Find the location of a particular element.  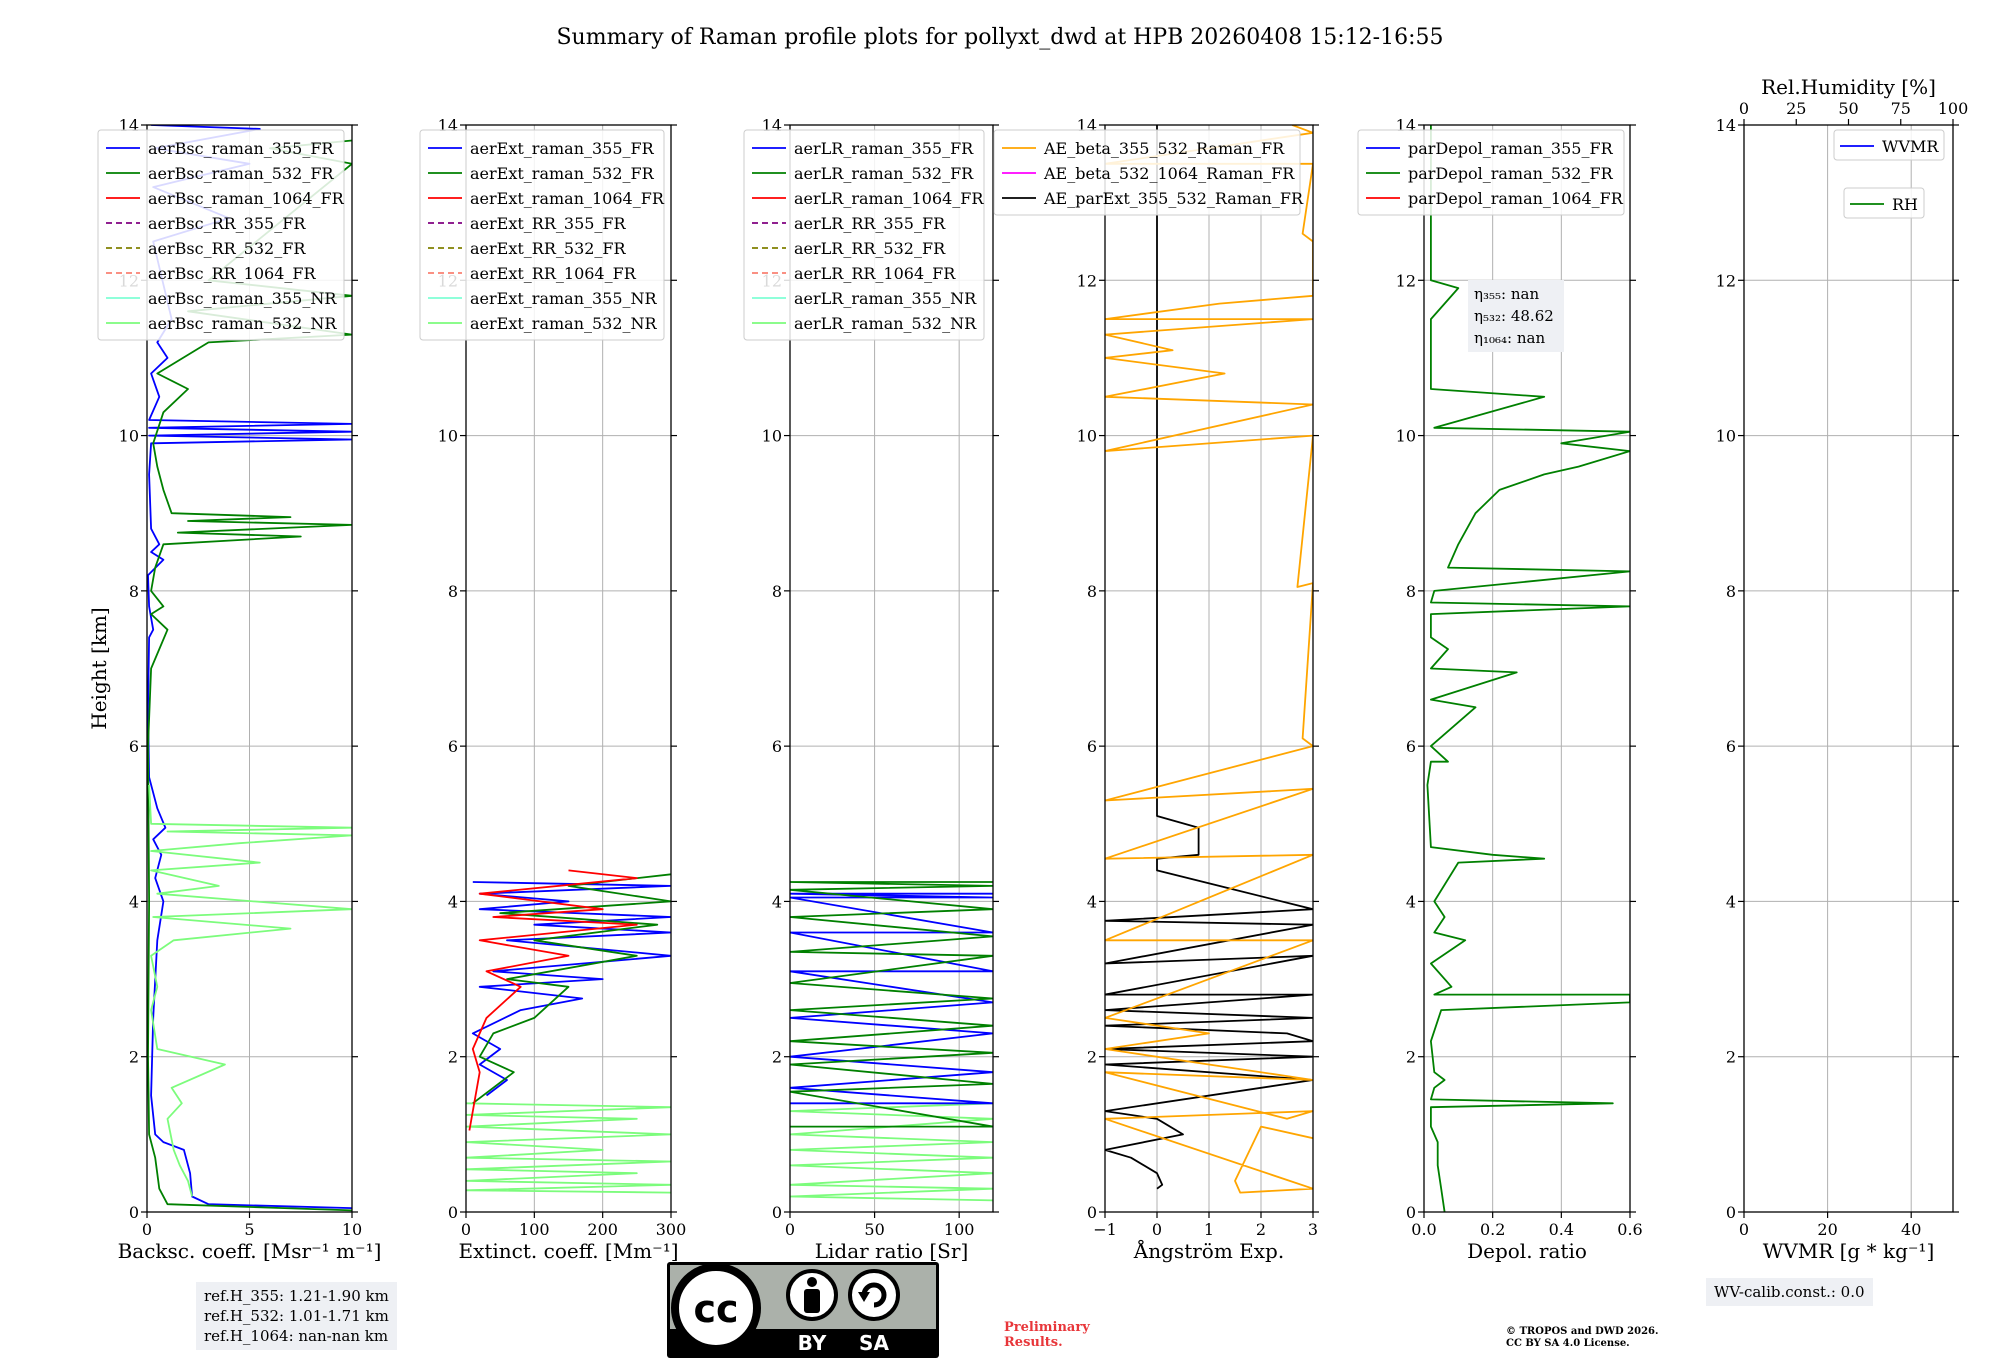

legend-label: aerLR_RR_1064_FR is located at coordinates (875, 273).